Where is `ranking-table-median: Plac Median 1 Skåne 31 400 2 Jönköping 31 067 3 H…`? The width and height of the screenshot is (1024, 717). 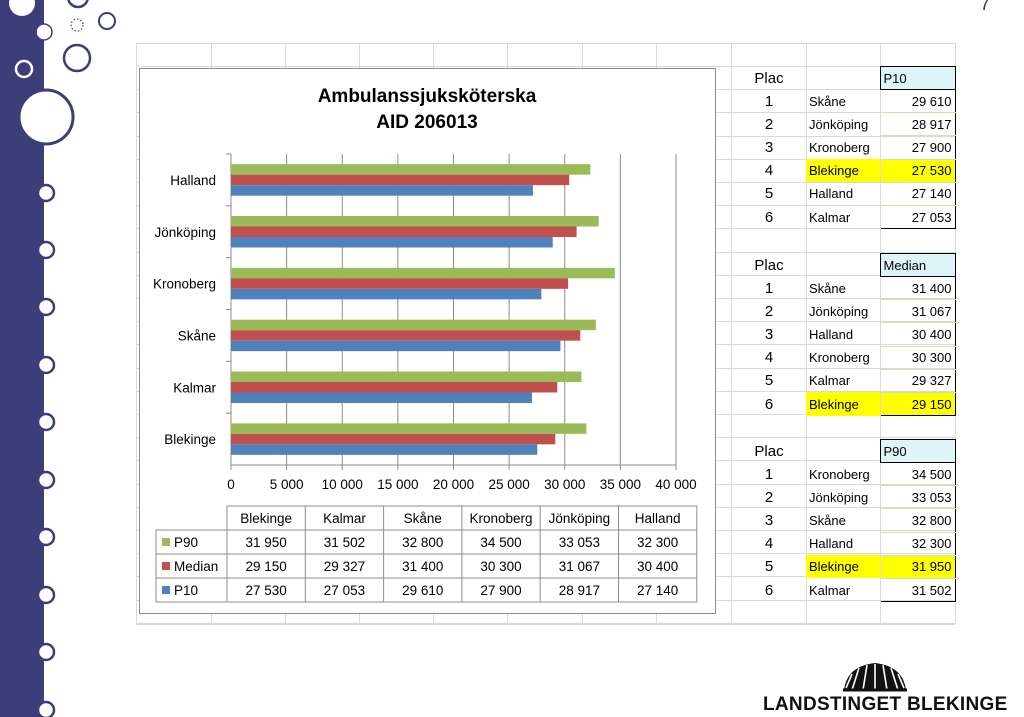
ranking-table-median: Plac Median 1 Skåne 31 400 2 Jönköping 31 067 3 H… is located at coordinates (844, 335).